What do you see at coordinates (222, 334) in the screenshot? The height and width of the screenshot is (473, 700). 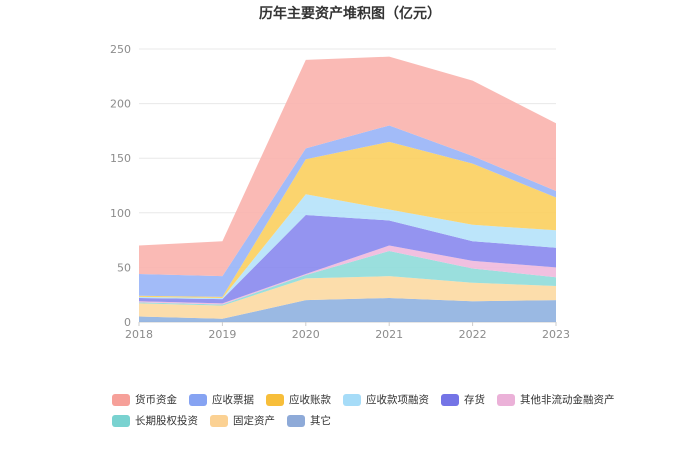 I see `x-tick-label: 2019` at bounding box center [222, 334].